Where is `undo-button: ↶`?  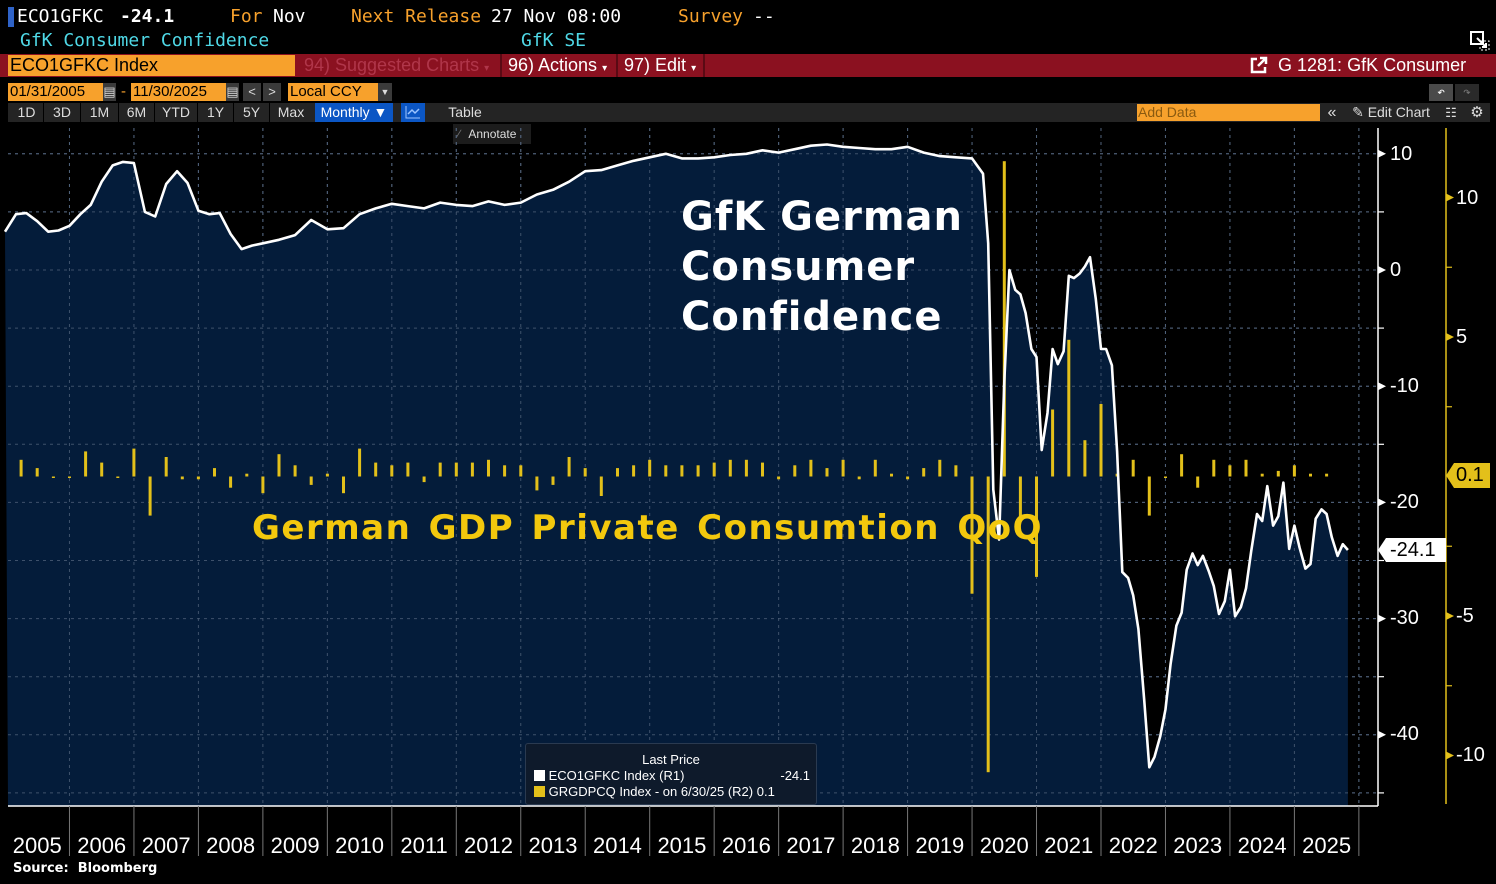
undo-button: ↶ is located at coordinates (1441, 92).